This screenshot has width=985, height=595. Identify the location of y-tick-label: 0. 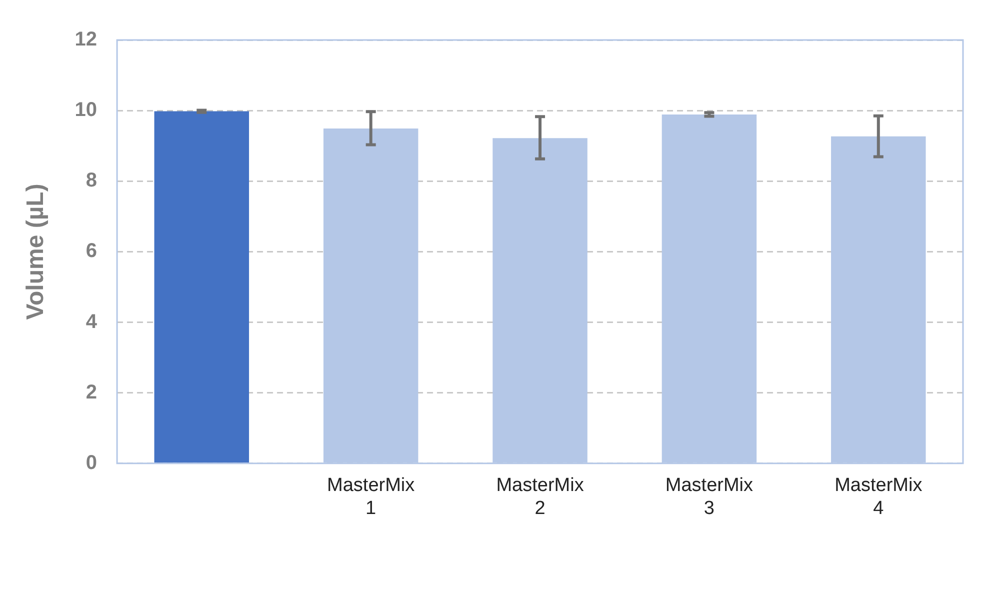
(92, 463).